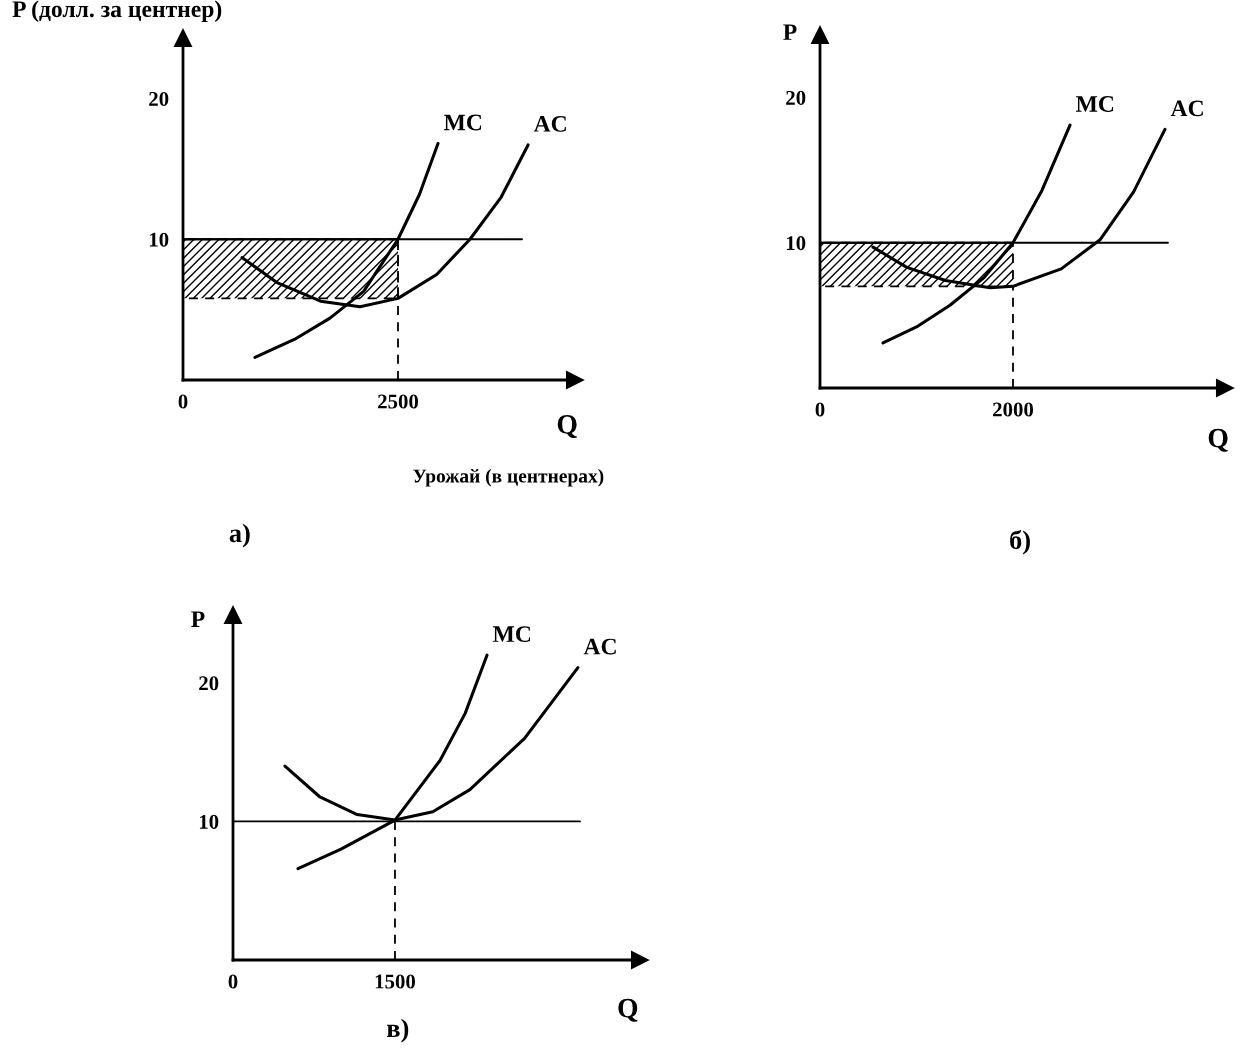 The height and width of the screenshot is (1049, 1242). I want to click on x-tick-label: 2500, so click(398, 401).